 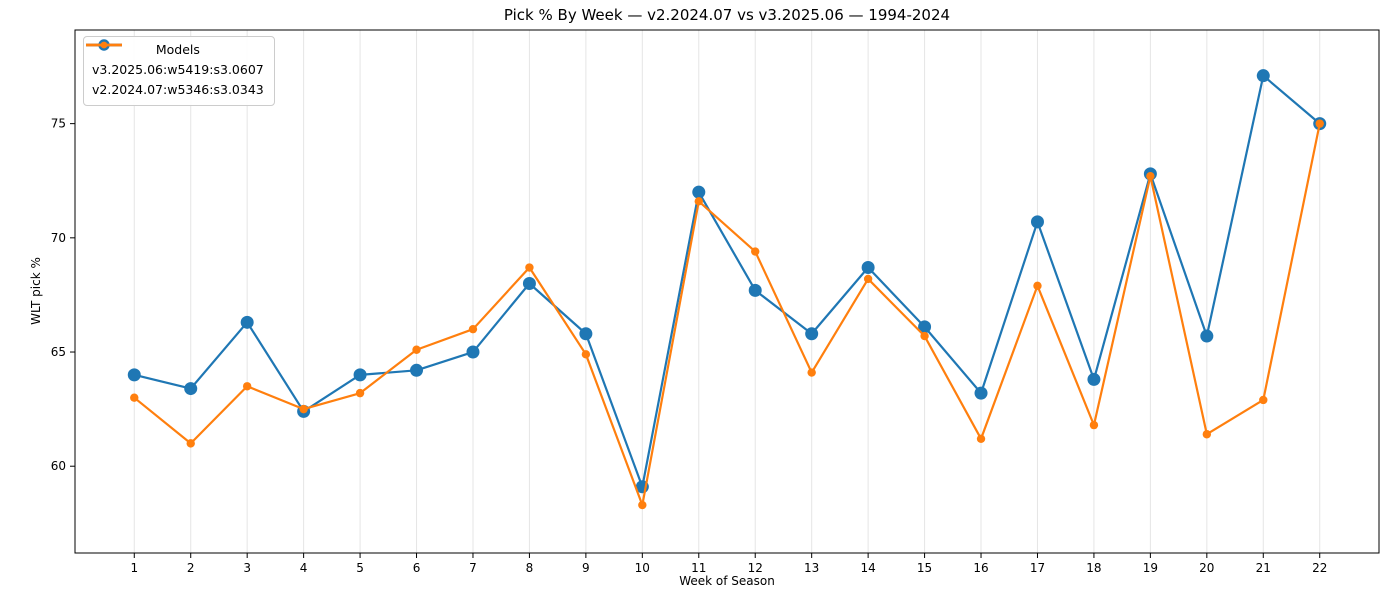 I want to click on x-tick-label: 3, so click(x=247, y=568).